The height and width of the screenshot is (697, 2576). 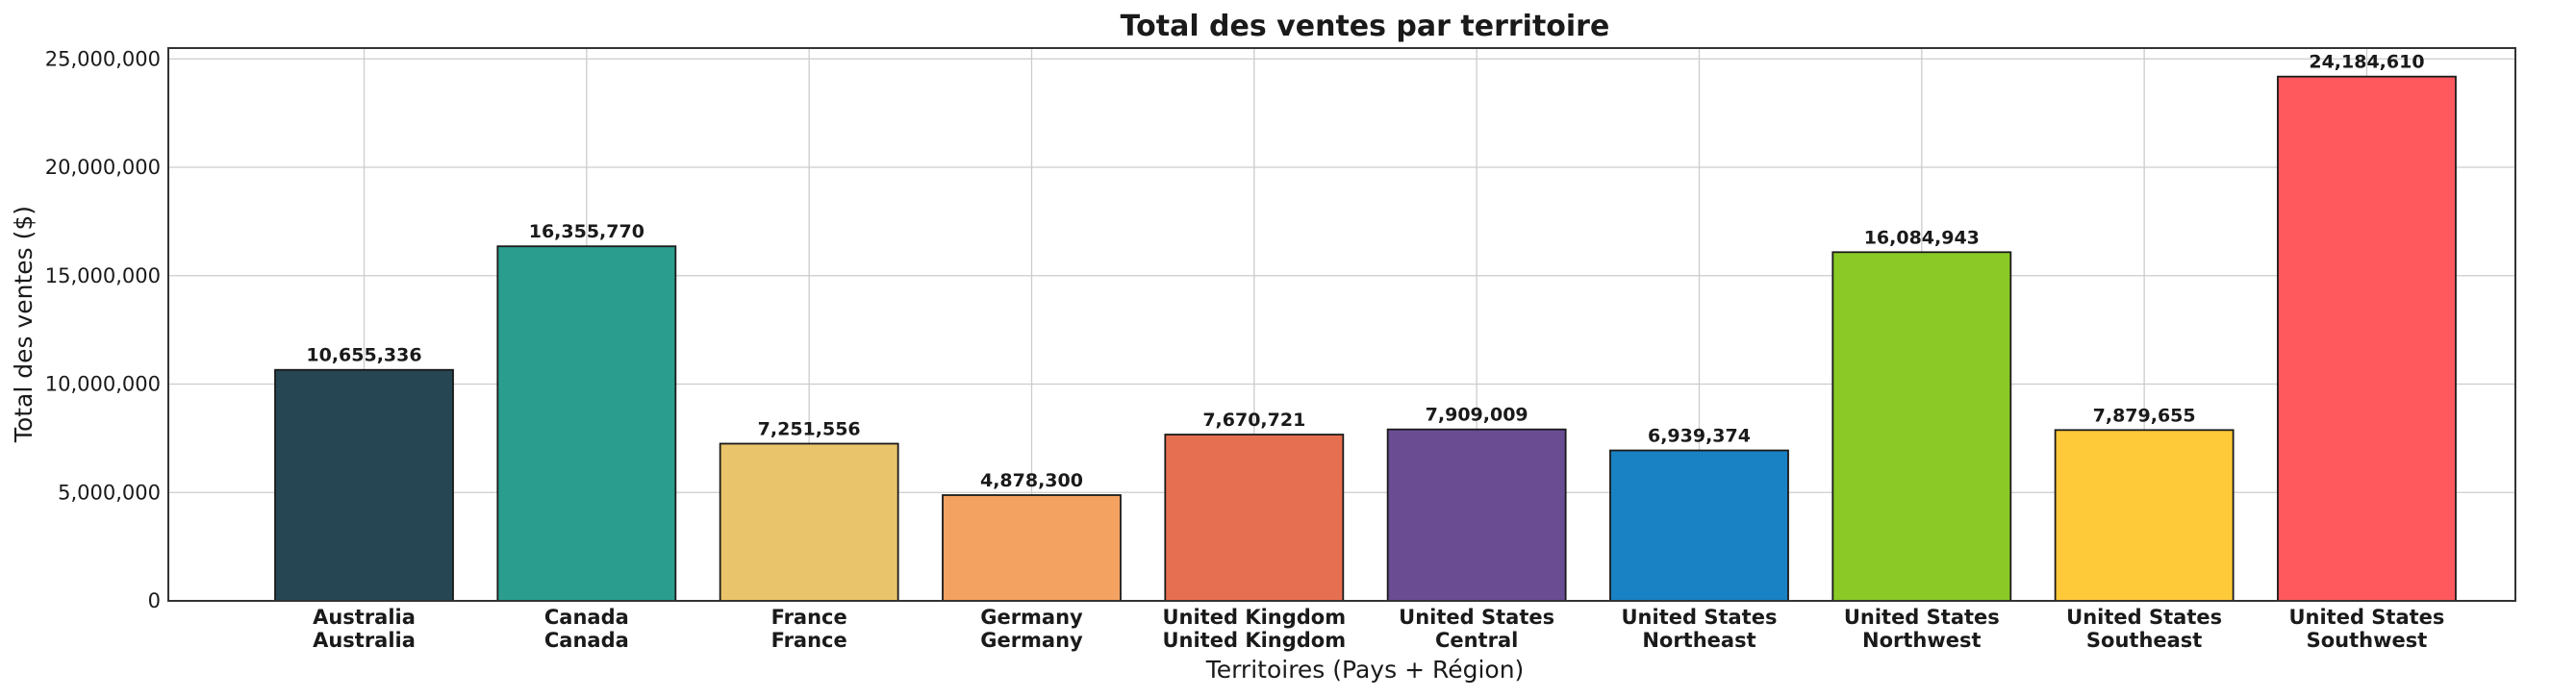 I want to click on value-label: 4,878,300, so click(x=1031, y=481).